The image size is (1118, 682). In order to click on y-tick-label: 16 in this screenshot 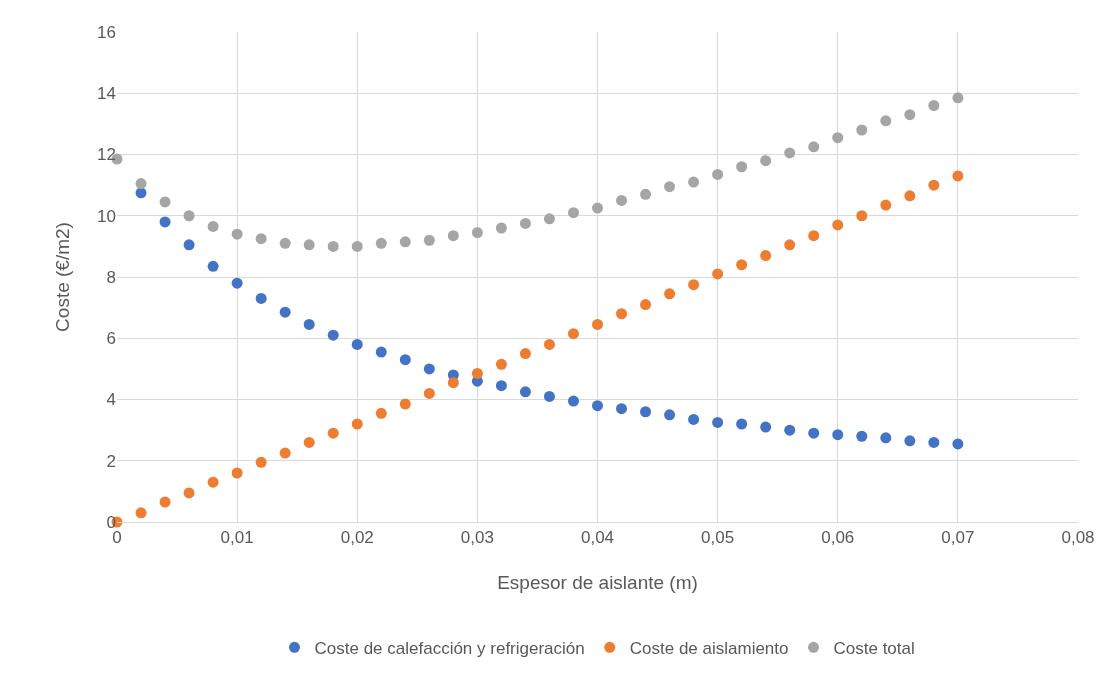, I will do `click(106, 32)`.